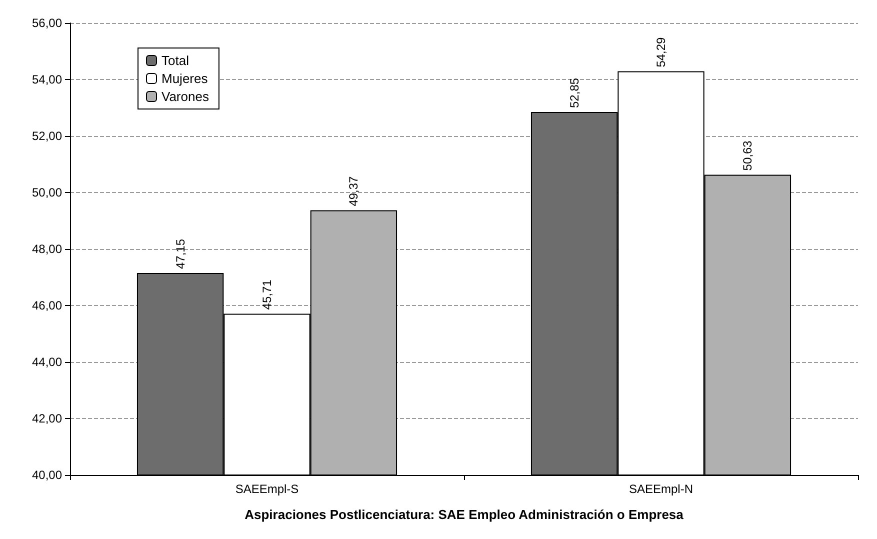 Image resolution: width=877 pixels, height=539 pixels. I want to click on y-tick-label: 46,00, so click(47, 305).